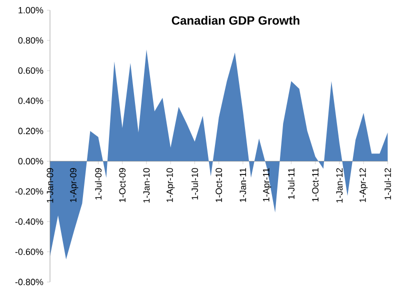  Describe the element at coordinates (50, 185) in the screenshot. I see `x-tick-label: 1-Jan-09` at that location.